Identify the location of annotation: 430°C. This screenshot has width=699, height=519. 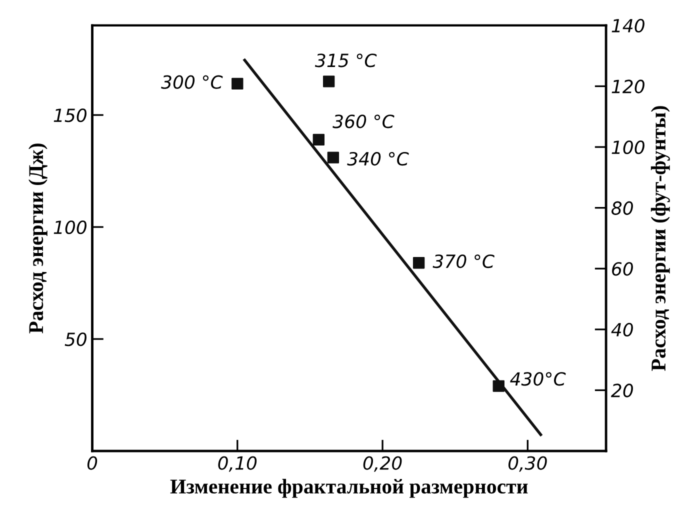
(538, 379).